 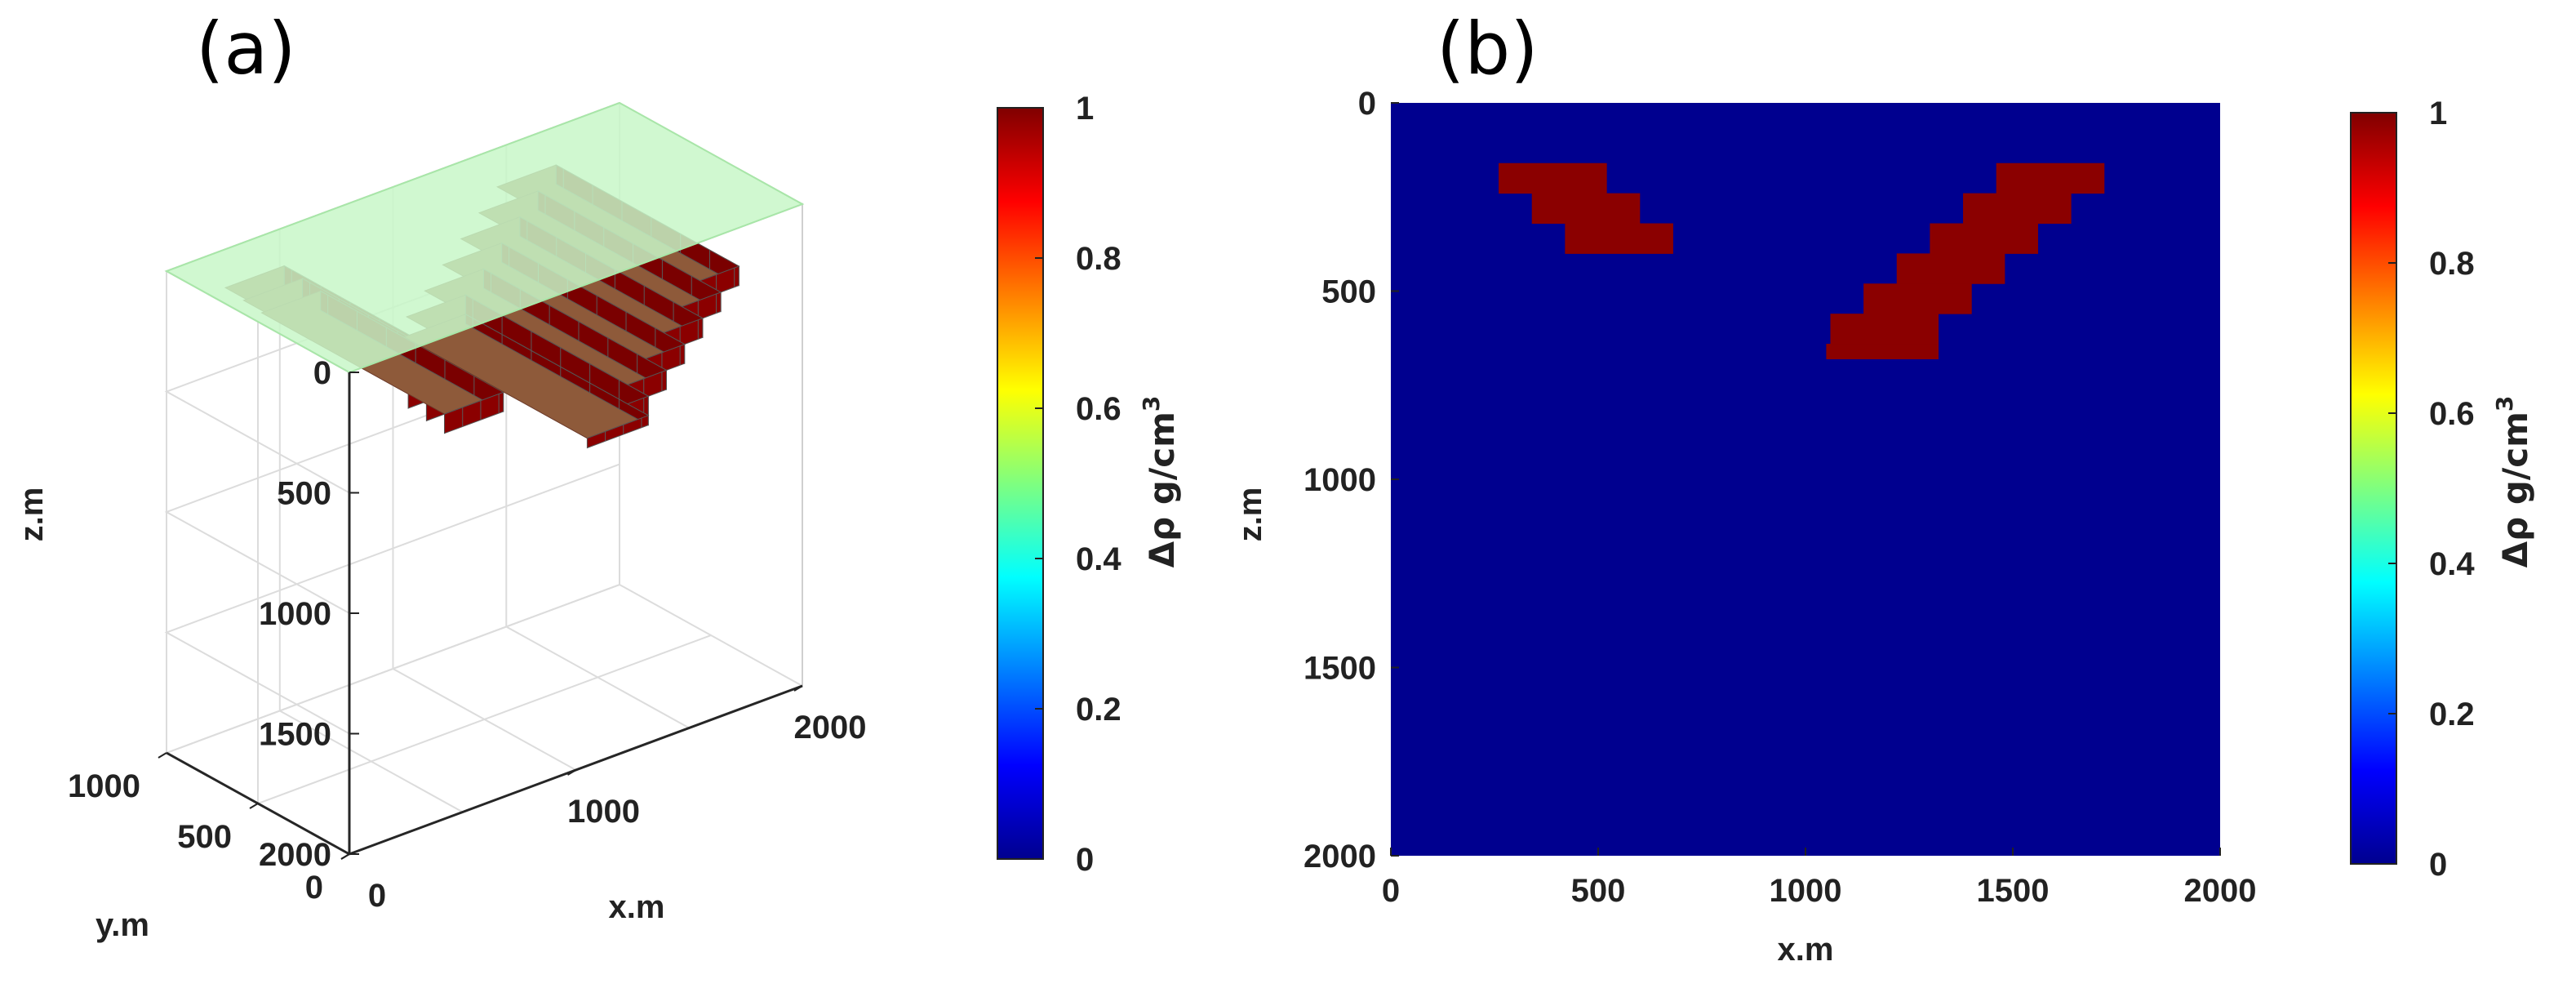 What do you see at coordinates (1160, 482) in the screenshot?
I see `panel-a-colorbar-label: Δρ g/cm3` at bounding box center [1160, 482].